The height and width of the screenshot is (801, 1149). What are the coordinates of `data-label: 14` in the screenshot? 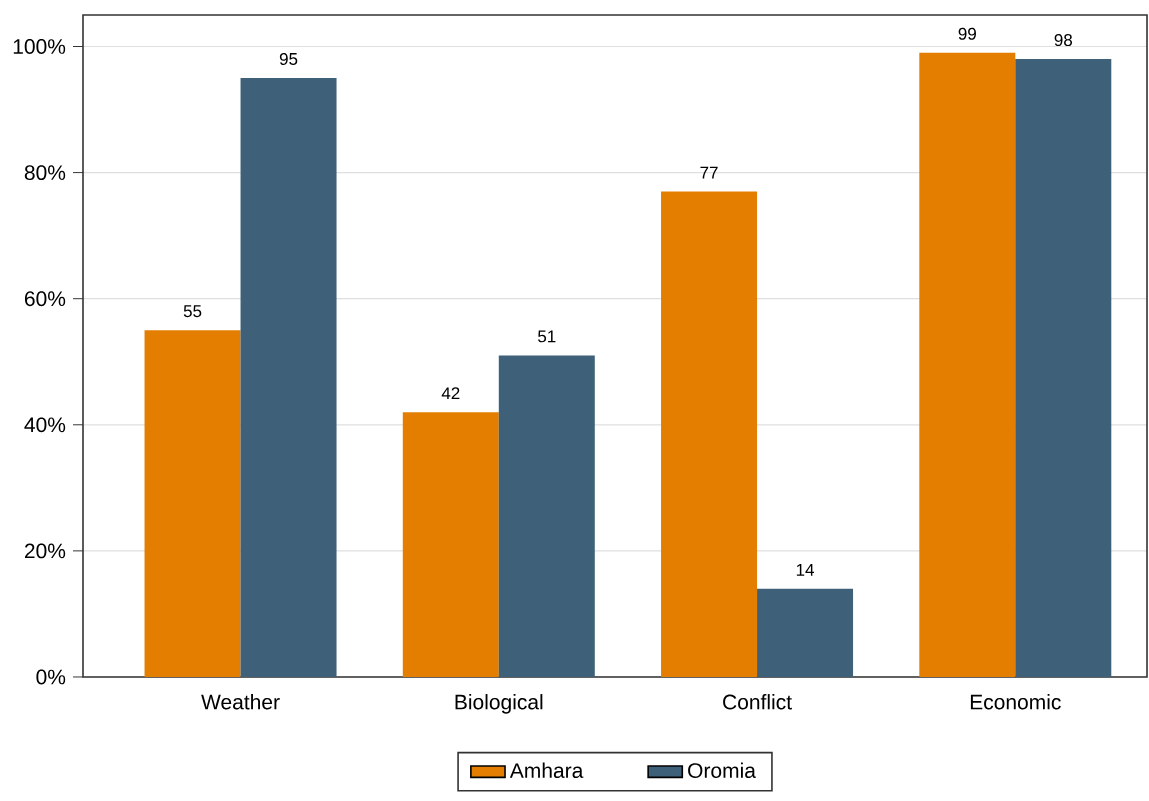 It's located at (805, 569).